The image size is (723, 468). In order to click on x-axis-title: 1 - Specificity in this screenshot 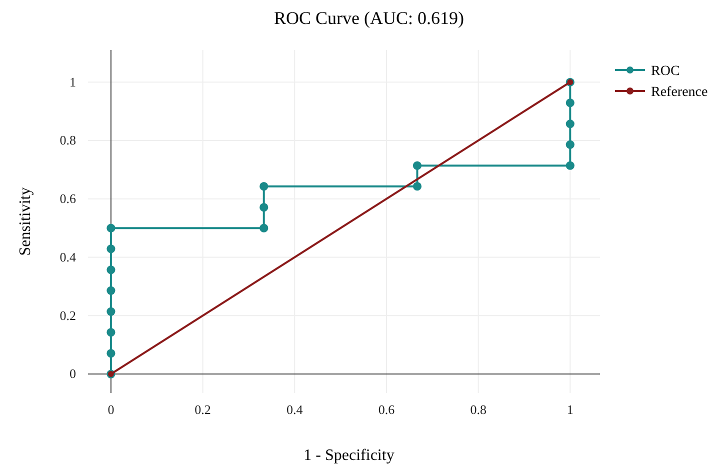, I will do `click(349, 455)`.